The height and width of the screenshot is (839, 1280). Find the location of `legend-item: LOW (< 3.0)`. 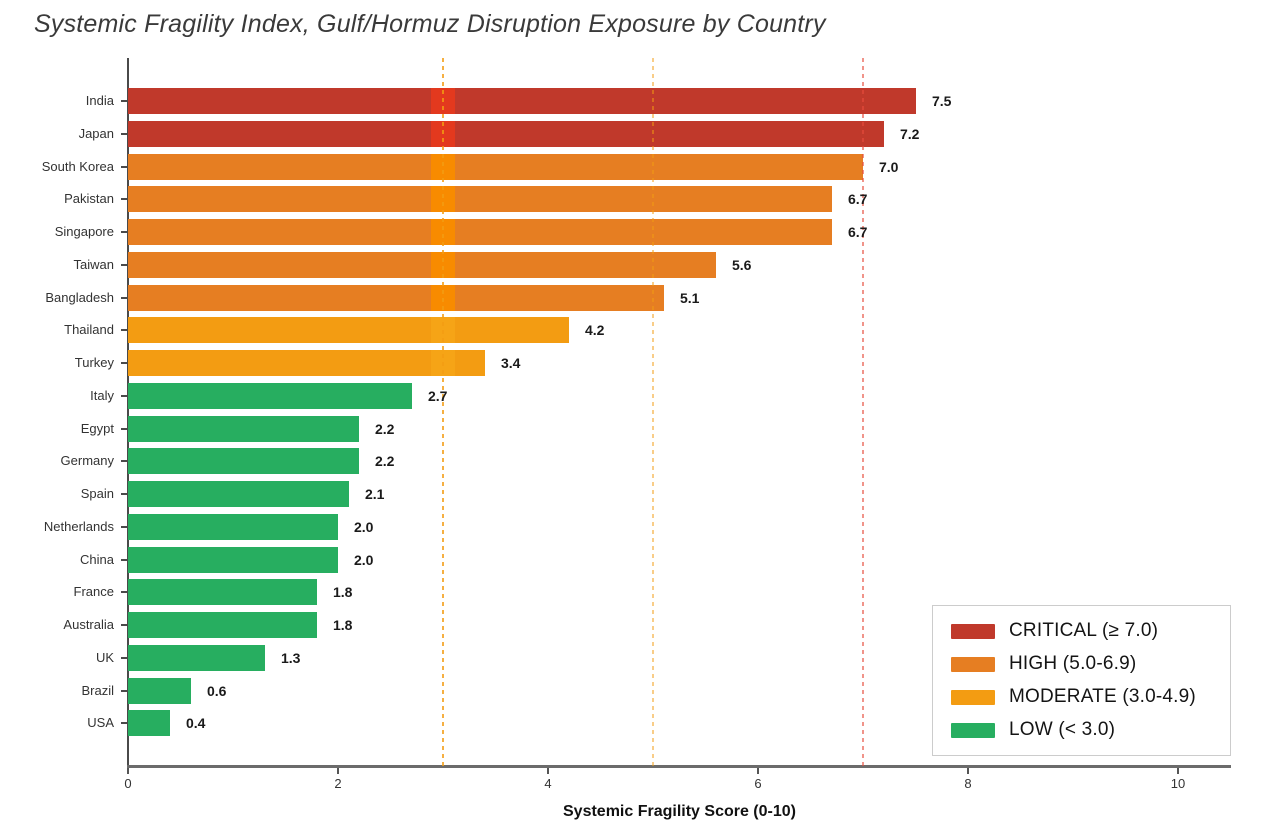

legend-item: LOW (< 3.0) is located at coordinates (1081, 730).